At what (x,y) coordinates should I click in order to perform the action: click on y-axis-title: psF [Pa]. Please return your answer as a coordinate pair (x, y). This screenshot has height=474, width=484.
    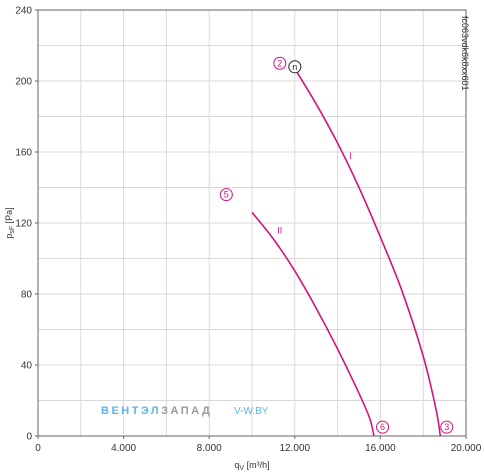
    Looking at the image, I should click on (10, 222).